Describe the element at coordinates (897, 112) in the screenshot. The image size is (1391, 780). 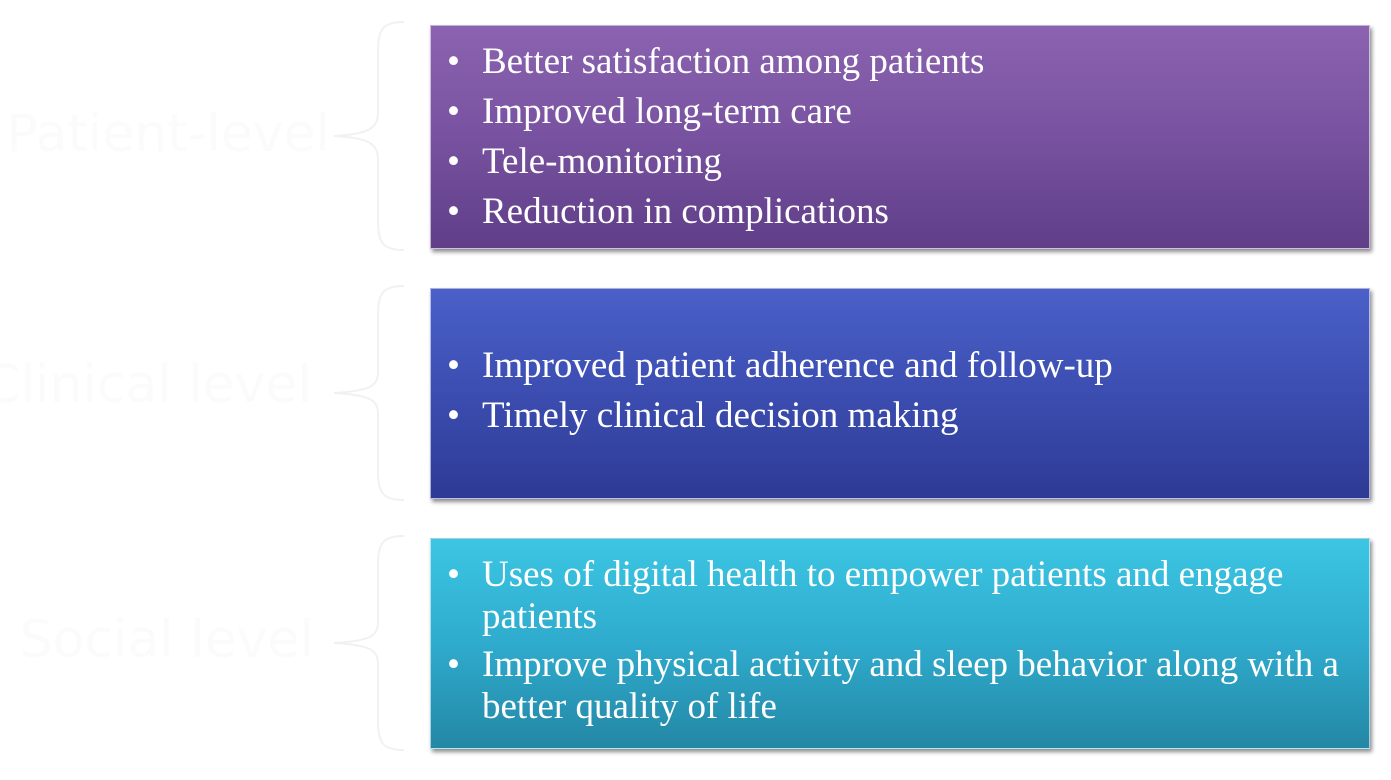
I see `list-item: Improved long-term care` at that location.